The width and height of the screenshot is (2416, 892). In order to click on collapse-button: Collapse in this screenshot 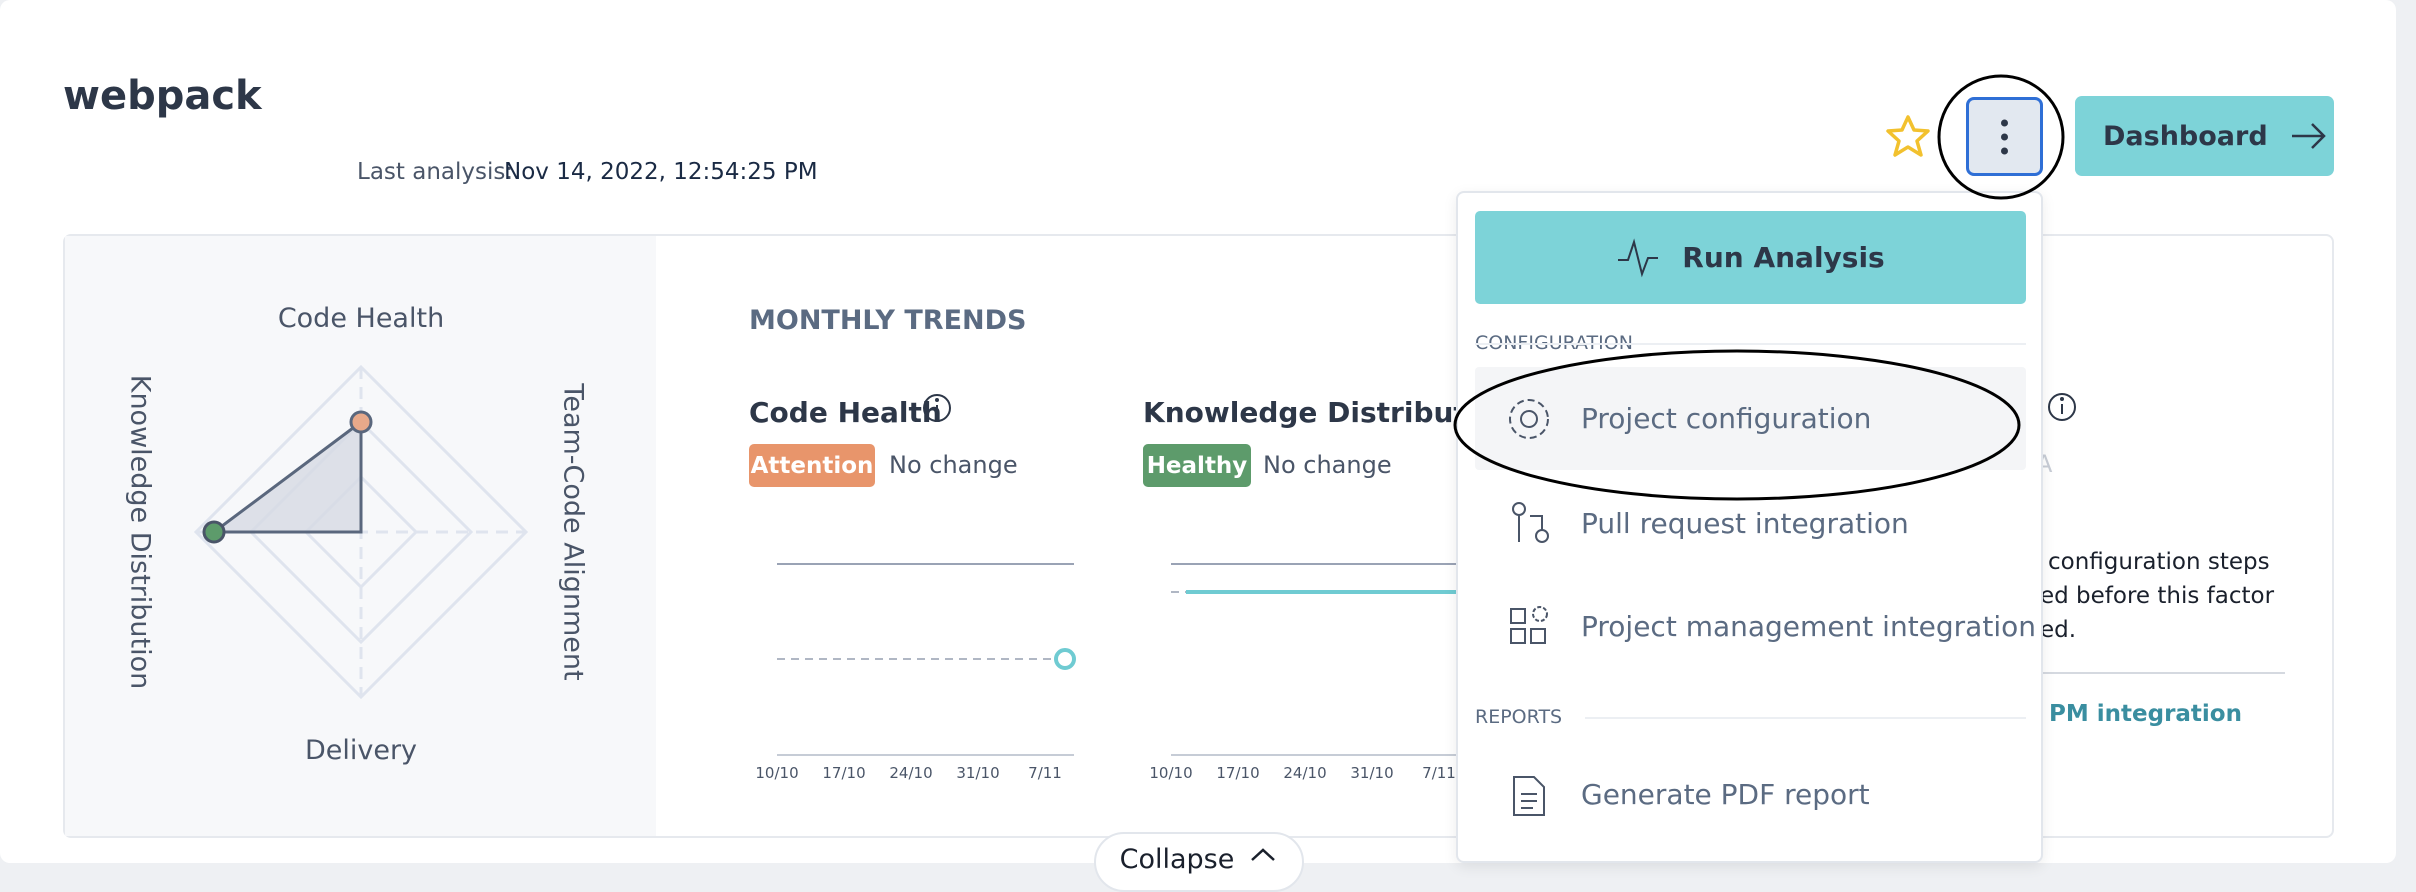, I will do `click(1199, 862)`.